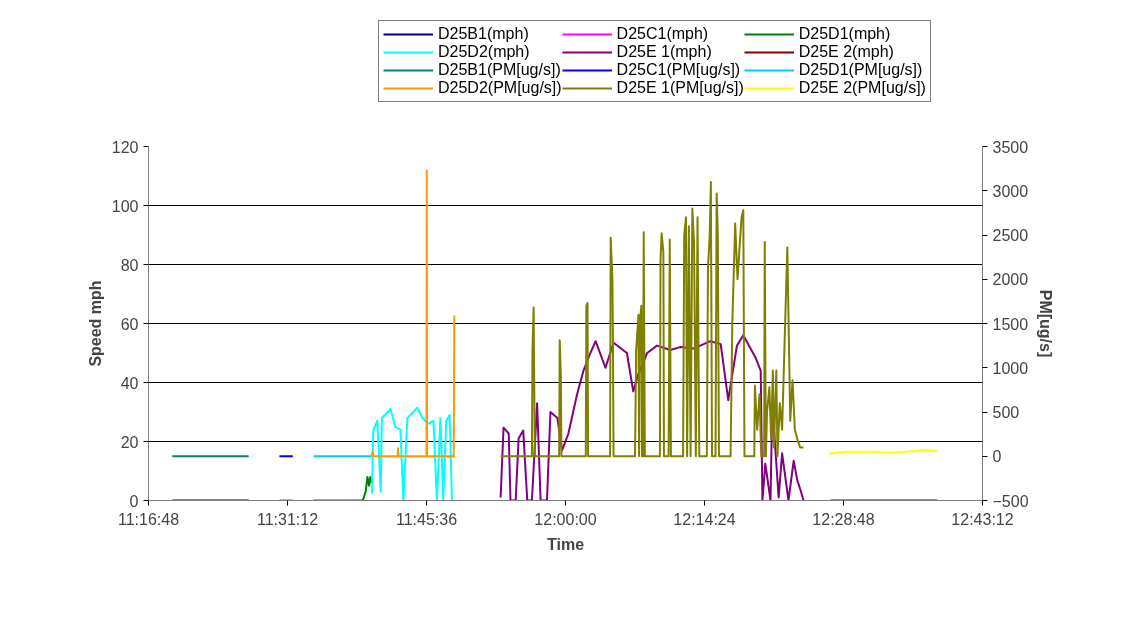 Image resolution: width=1121 pixels, height=621 pixels. What do you see at coordinates (860, 70) in the screenshot?
I see `legend-label: D25D1(PM[ug/s])` at bounding box center [860, 70].